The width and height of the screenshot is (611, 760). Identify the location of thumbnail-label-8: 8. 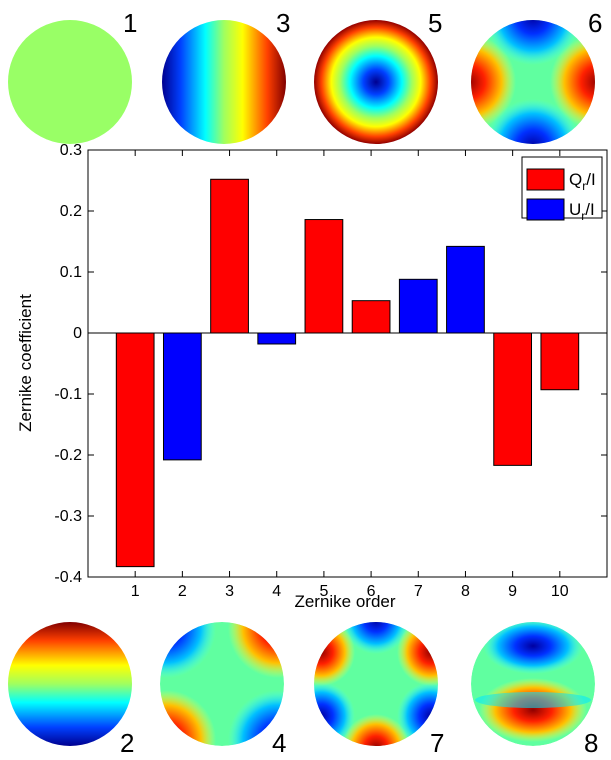
(591, 743).